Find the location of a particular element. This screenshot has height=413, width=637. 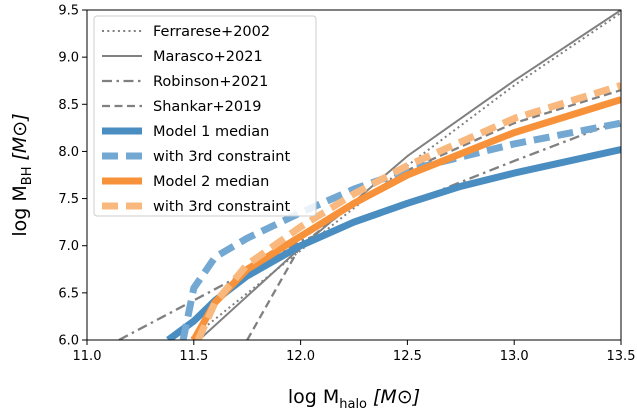

x-axis-label-unit: [M⊙] is located at coordinates (396, 397).